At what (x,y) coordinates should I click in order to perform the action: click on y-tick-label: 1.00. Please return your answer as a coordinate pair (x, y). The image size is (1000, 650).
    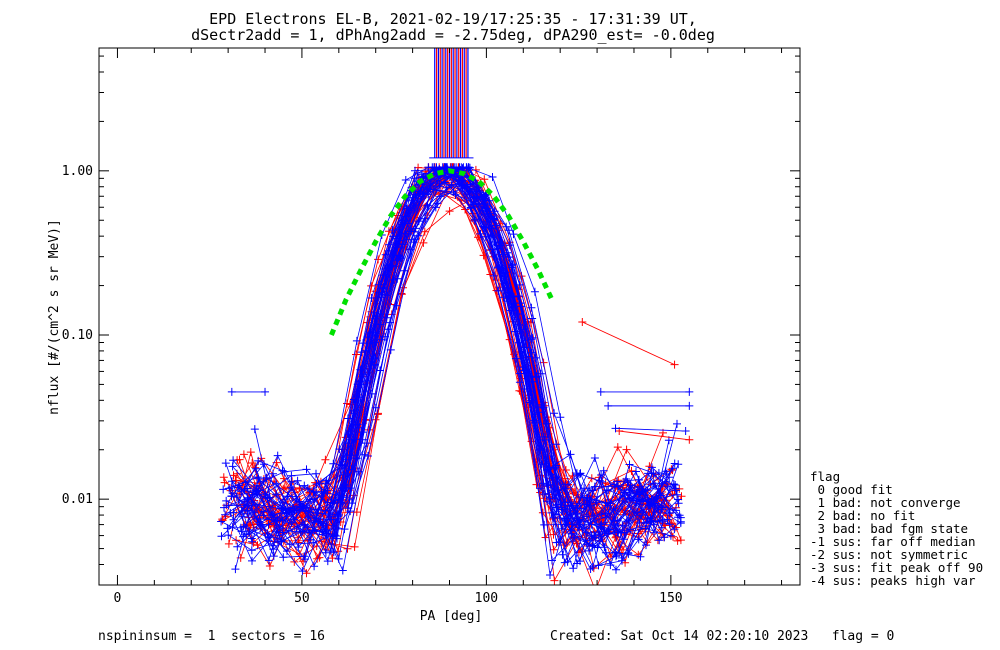
    Looking at the image, I should click on (77, 171).